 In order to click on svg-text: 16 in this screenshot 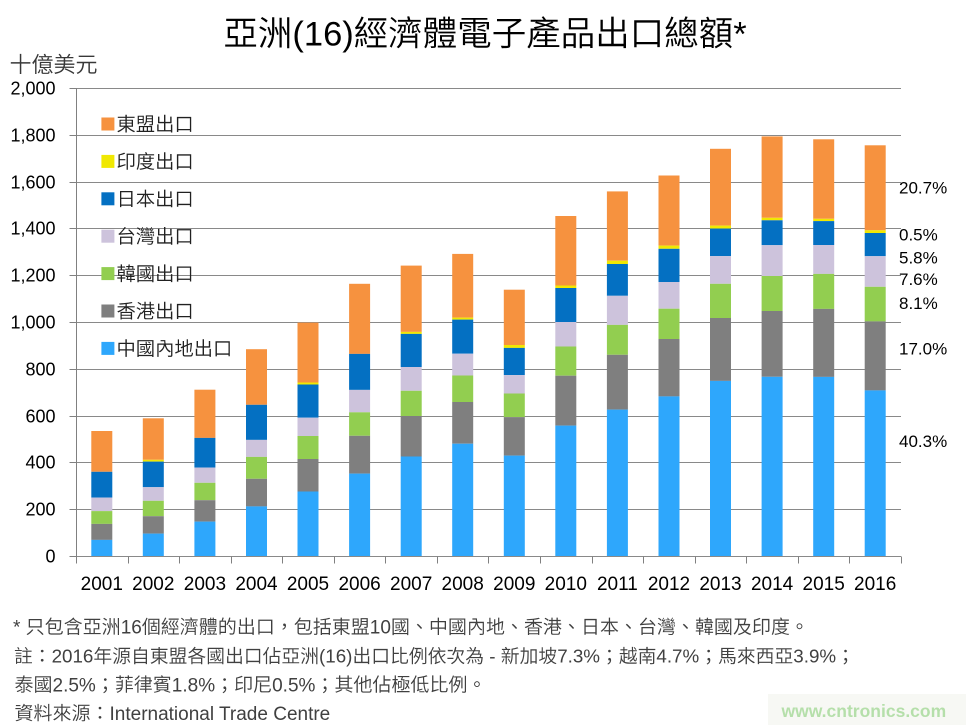, I will do `click(131, 628)`.